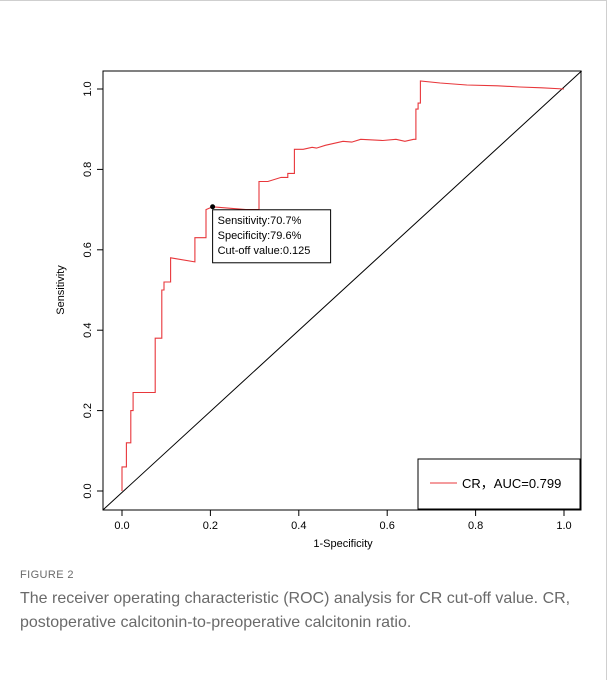  I want to click on legend-box, so click(499, 484).